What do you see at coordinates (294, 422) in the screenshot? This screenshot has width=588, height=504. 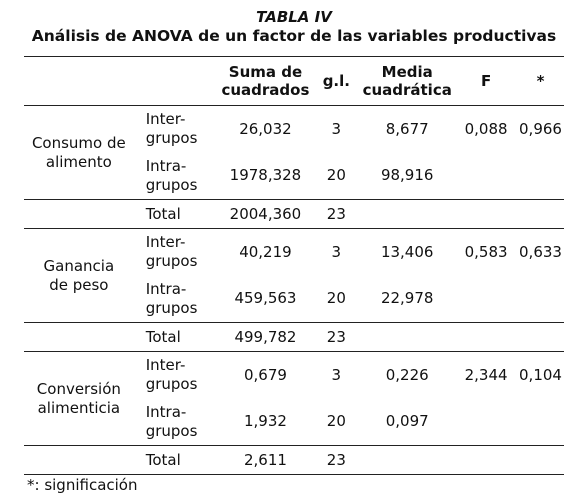 I see `table-row: Intra- grupos 1,932 20 0,097` at bounding box center [294, 422].